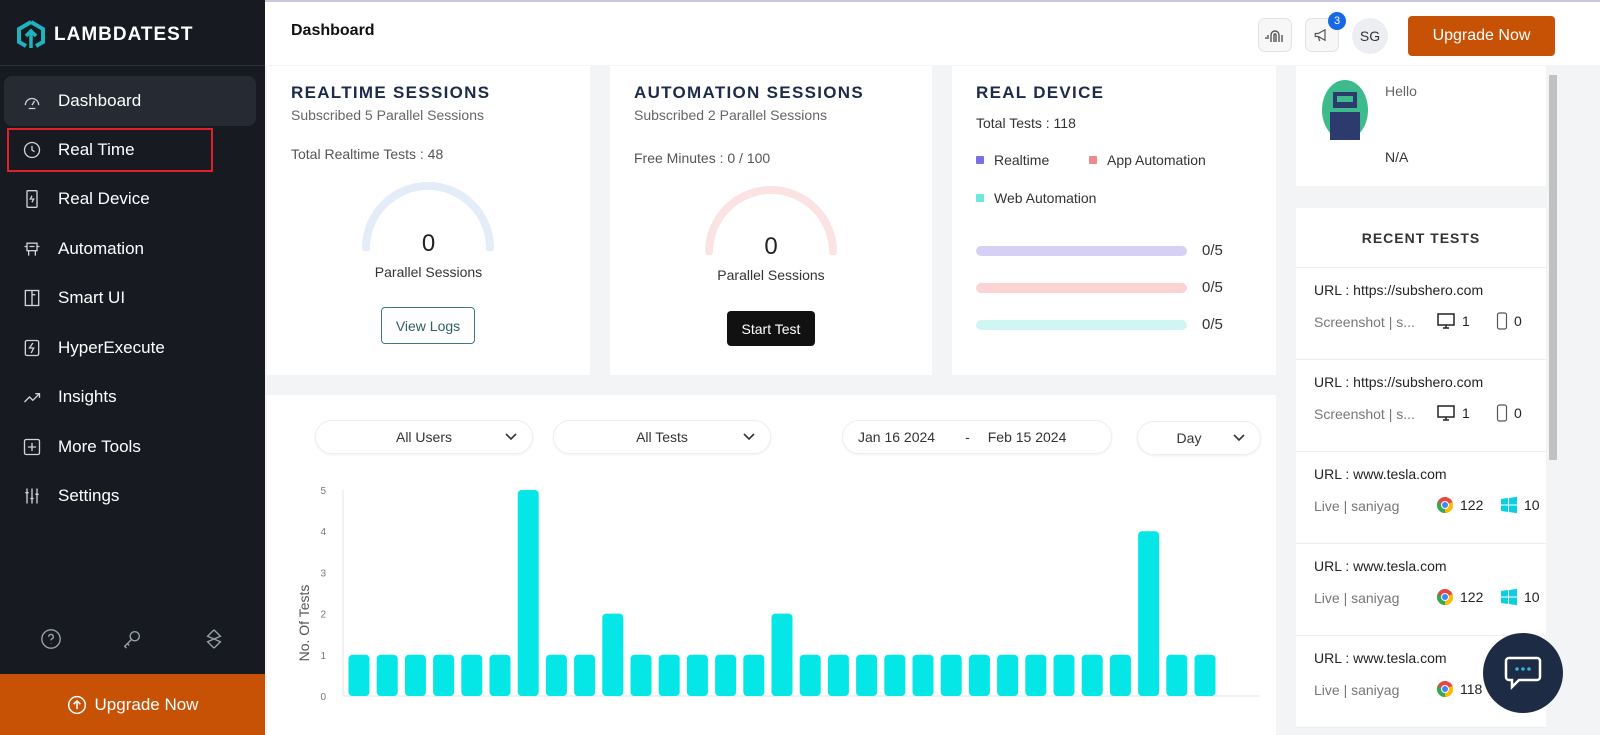 The image size is (1600, 735). What do you see at coordinates (1370, 36) in the screenshot?
I see `user-avatar: SG` at bounding box center [1370, 36].